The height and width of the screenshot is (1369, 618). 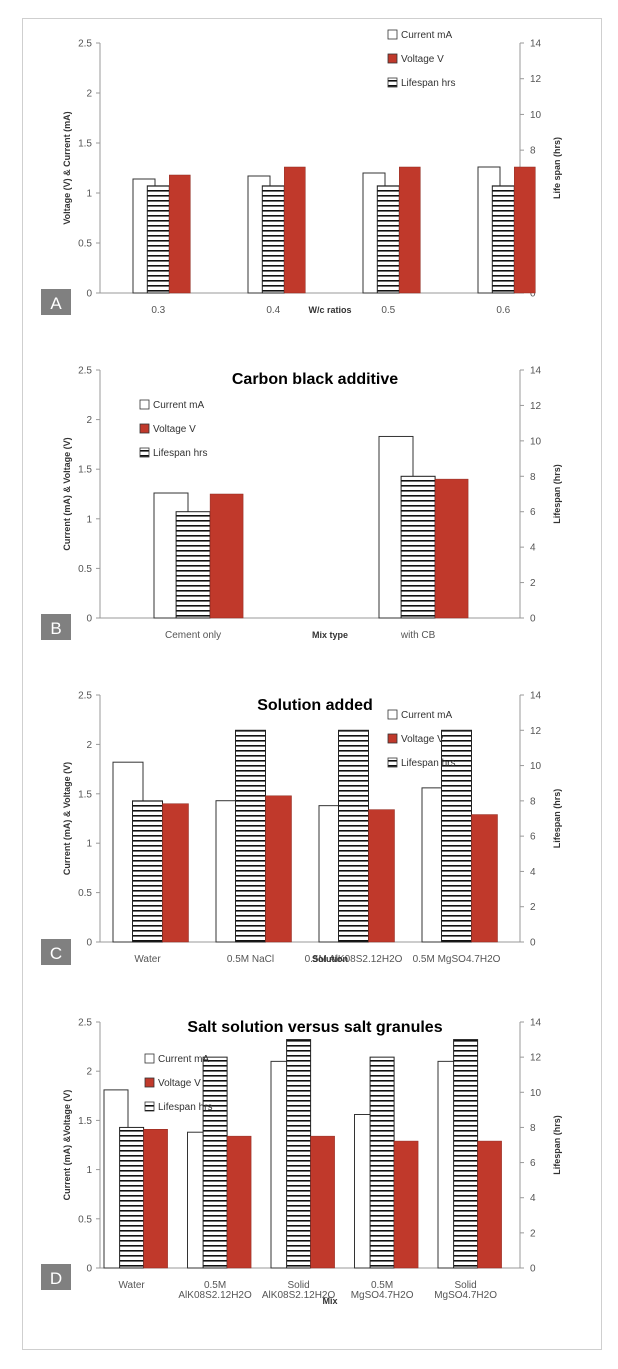 What do you see at coordinates (533, 837) in the screenshot?
I see `y2-tick-label: 6` at bounding box center [533, 837].